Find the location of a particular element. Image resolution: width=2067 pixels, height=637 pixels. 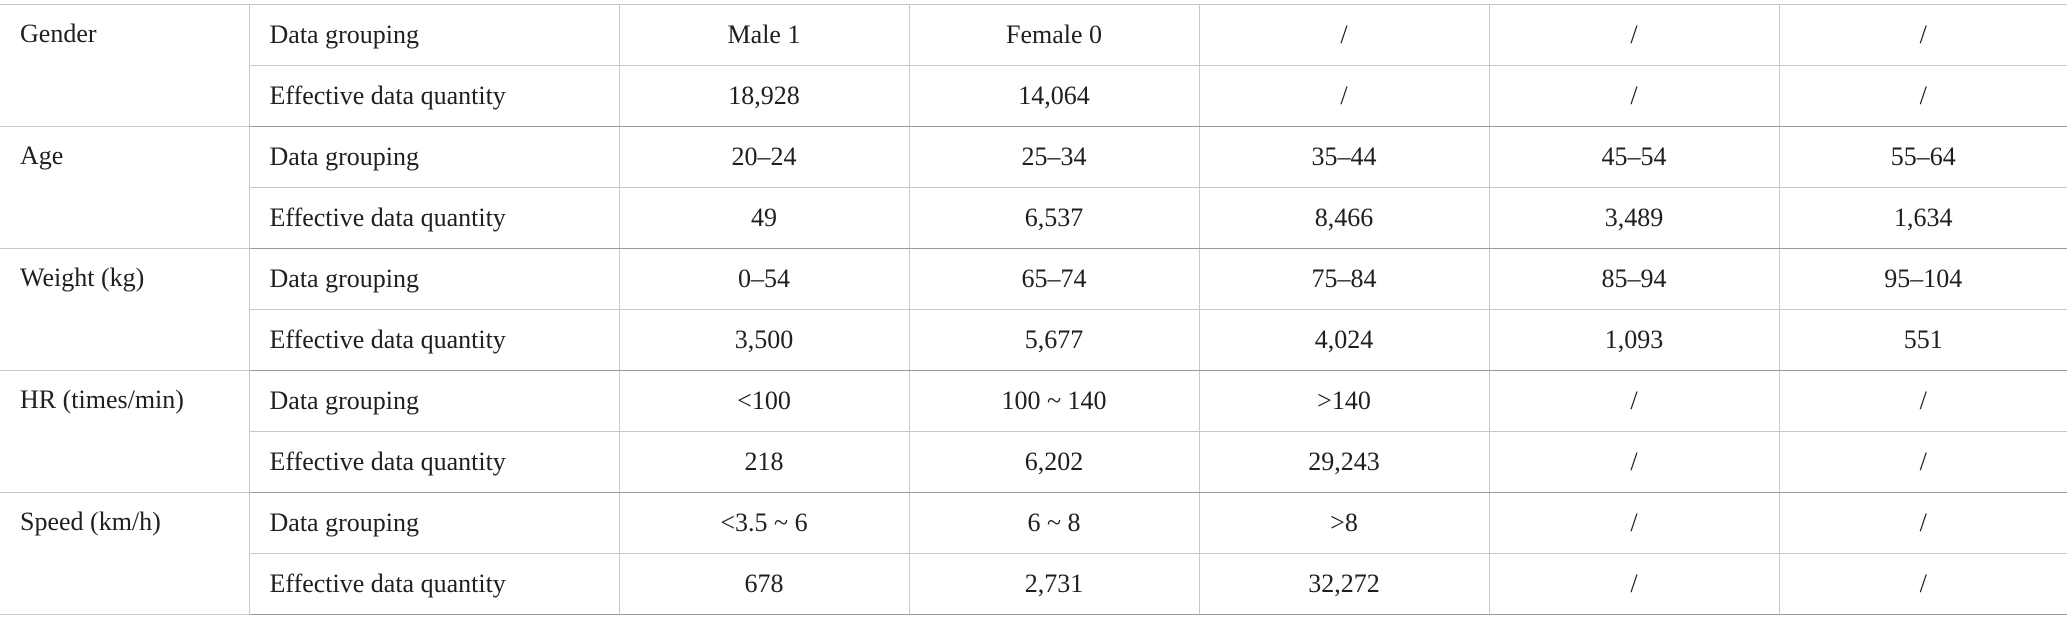

quantity-cell: 6,202 is located at coordinates (1054, 462).